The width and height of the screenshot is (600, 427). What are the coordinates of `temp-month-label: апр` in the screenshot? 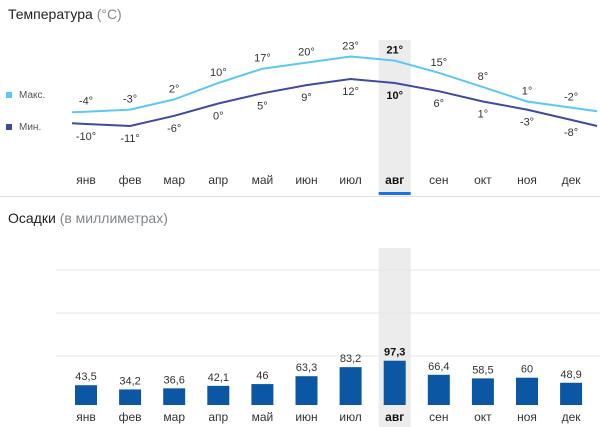 It's located at (218, 180).